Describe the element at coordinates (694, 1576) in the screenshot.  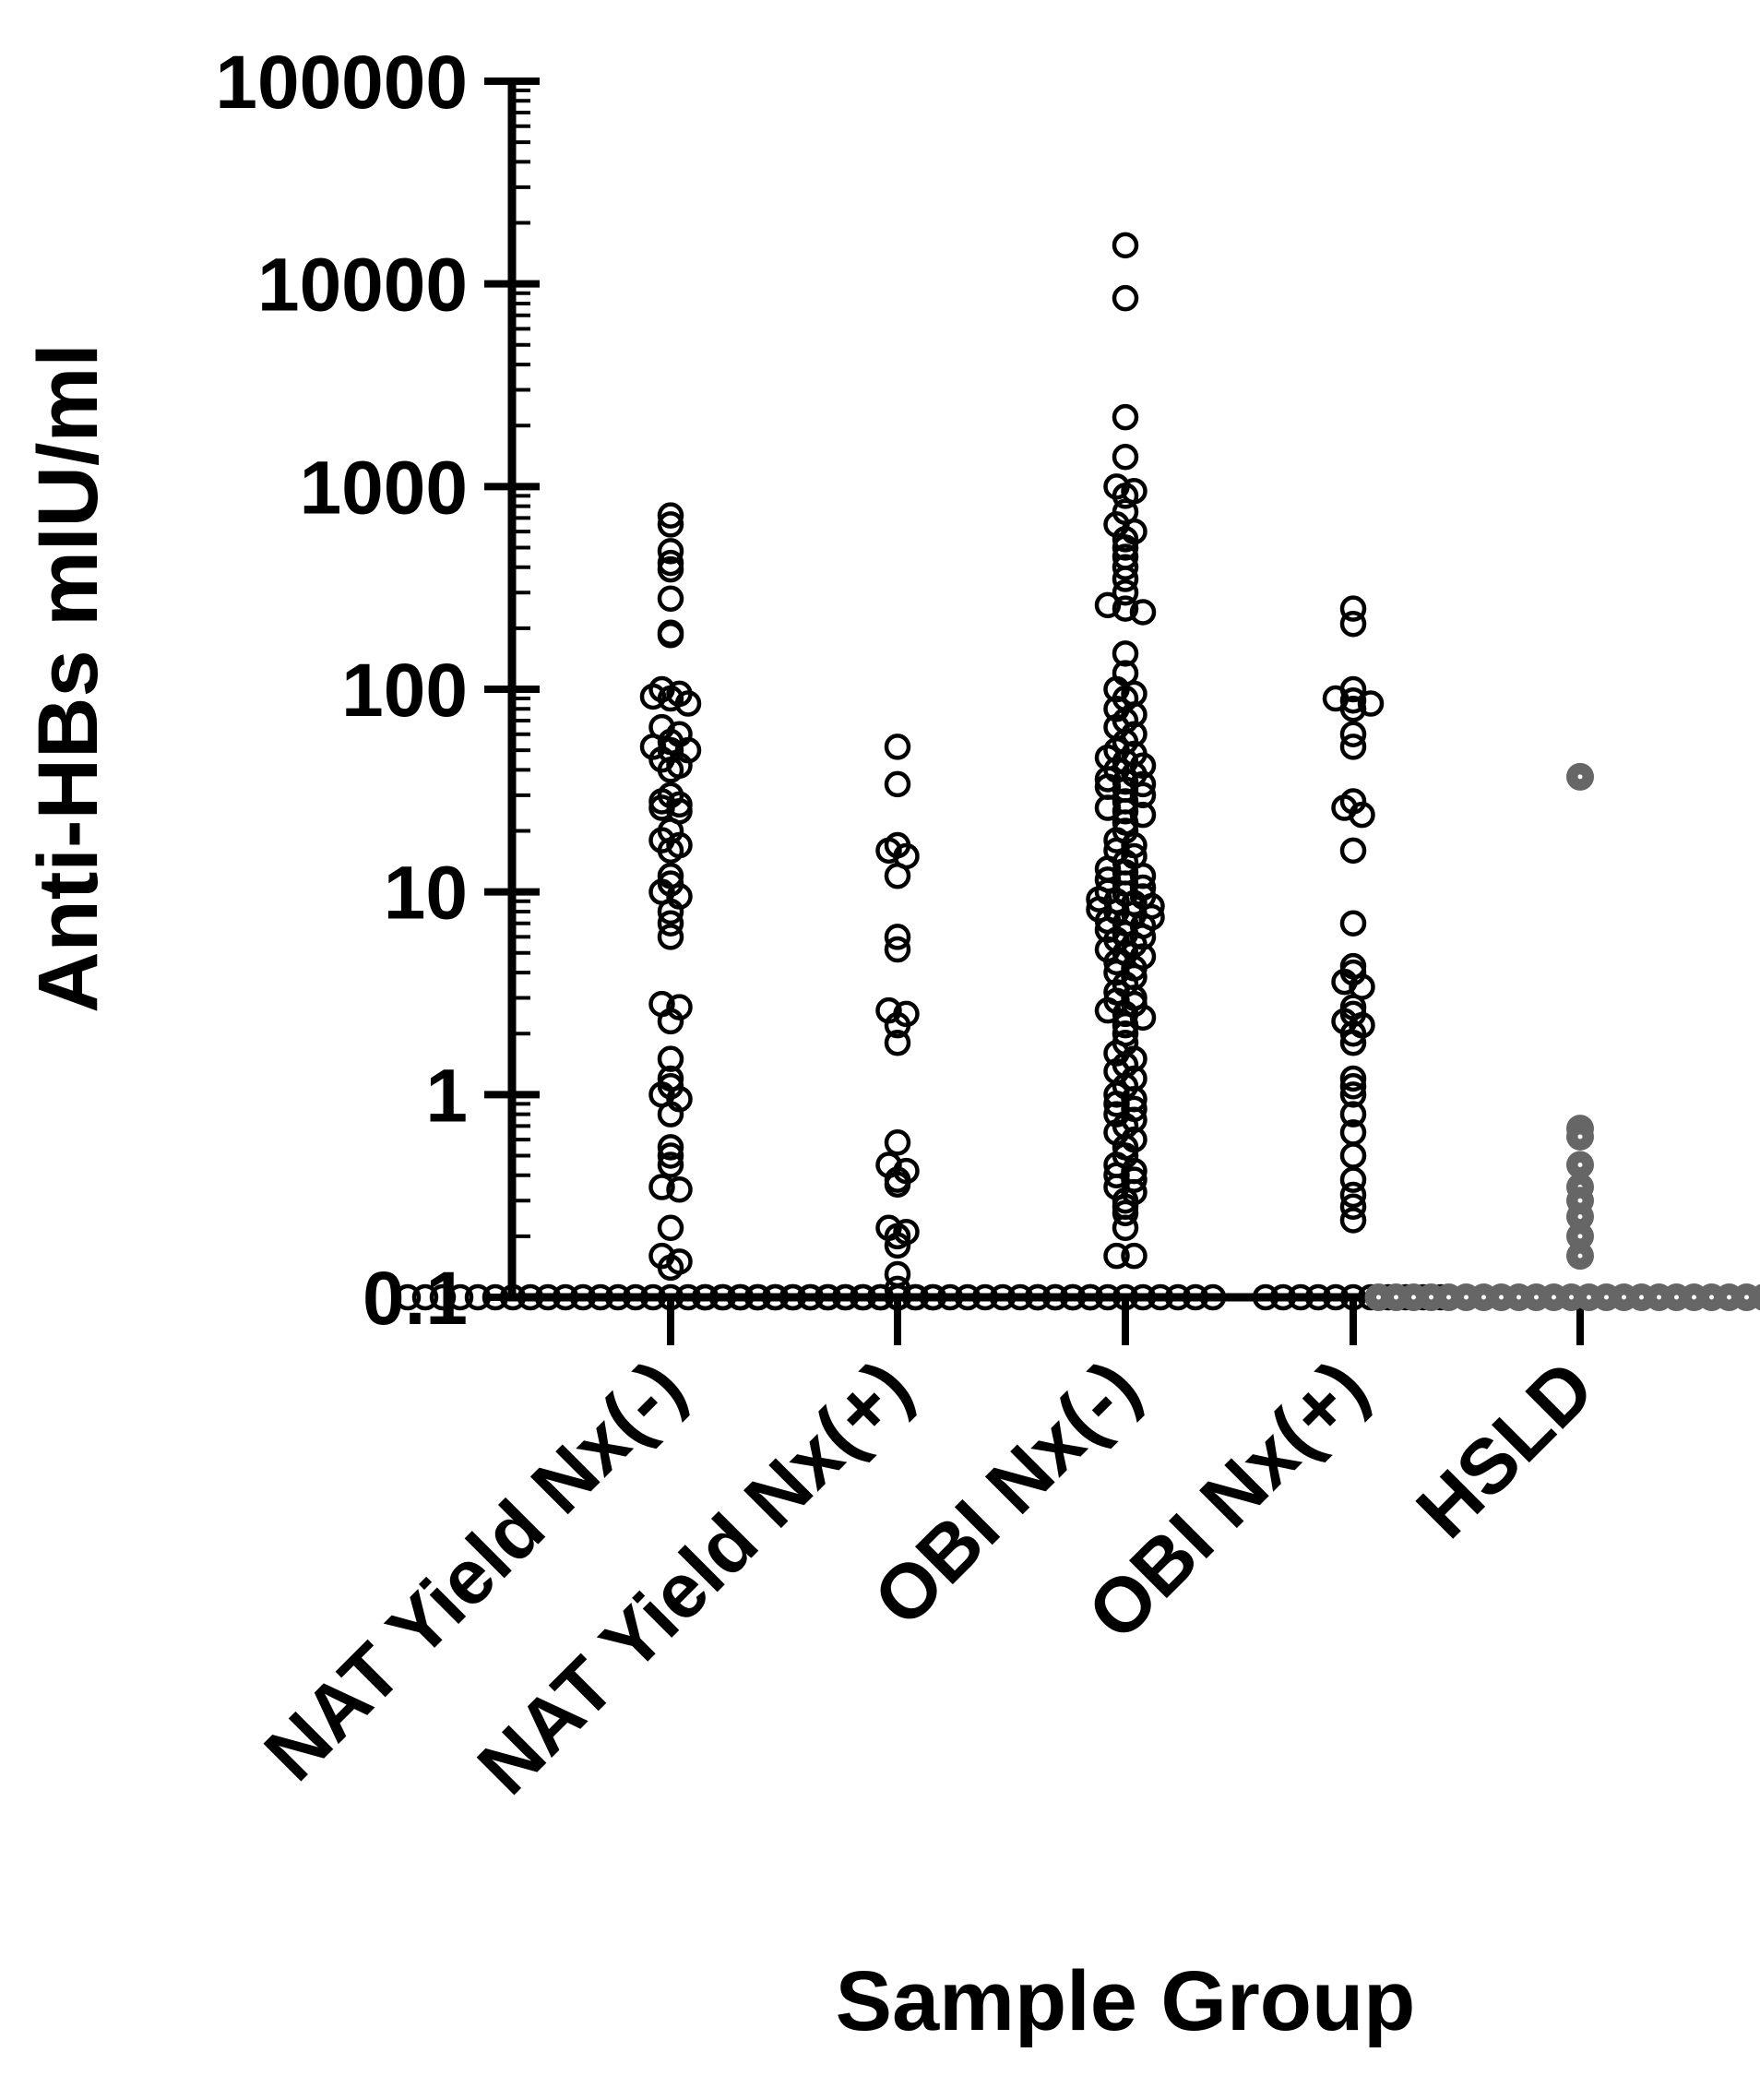
I see `category-label: NAT Yield Nx(+)` at that location.